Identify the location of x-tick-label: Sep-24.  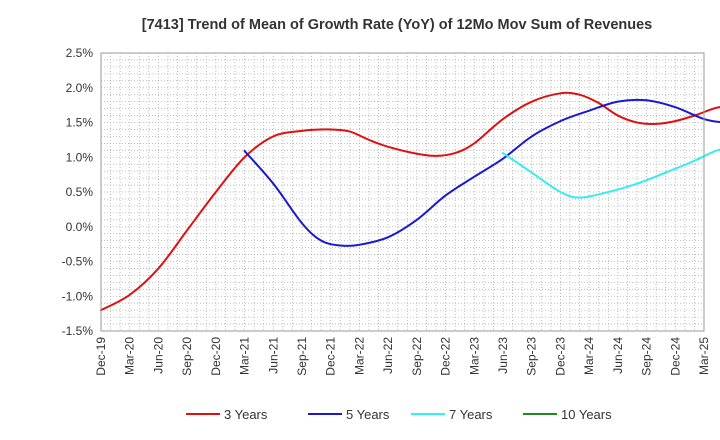
(647, 356).